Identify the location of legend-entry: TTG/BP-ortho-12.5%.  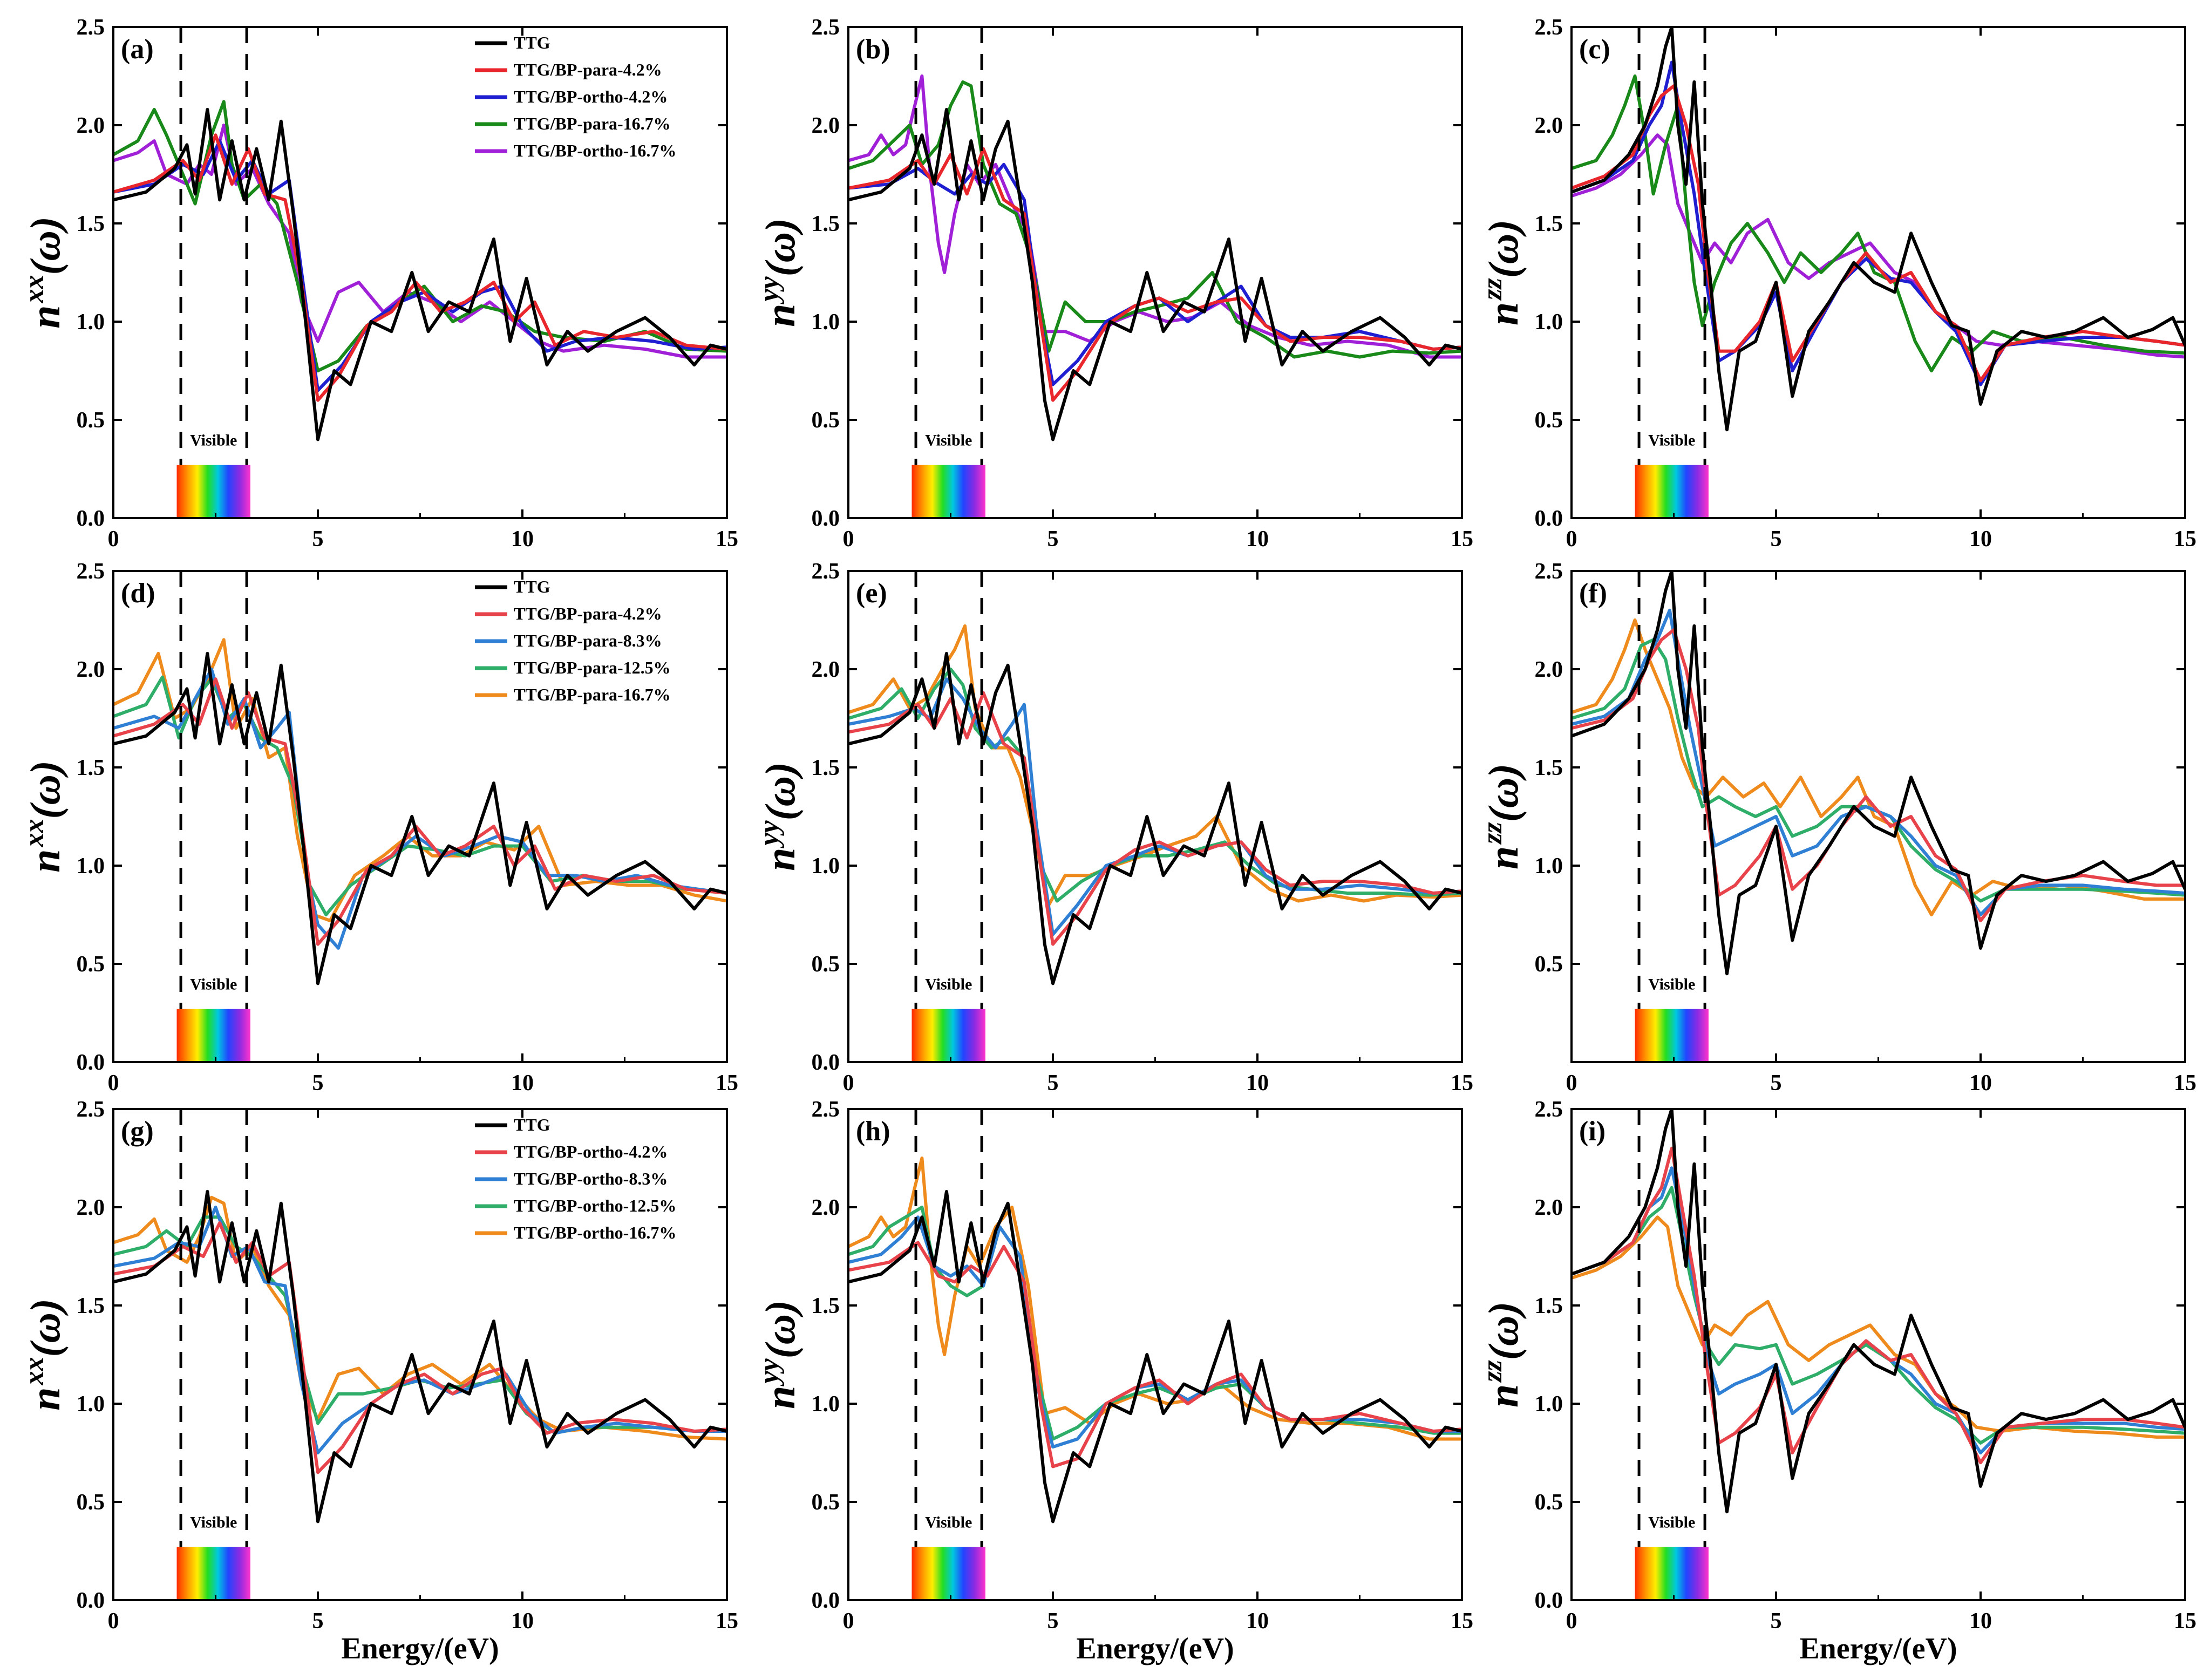
(595, 1206).